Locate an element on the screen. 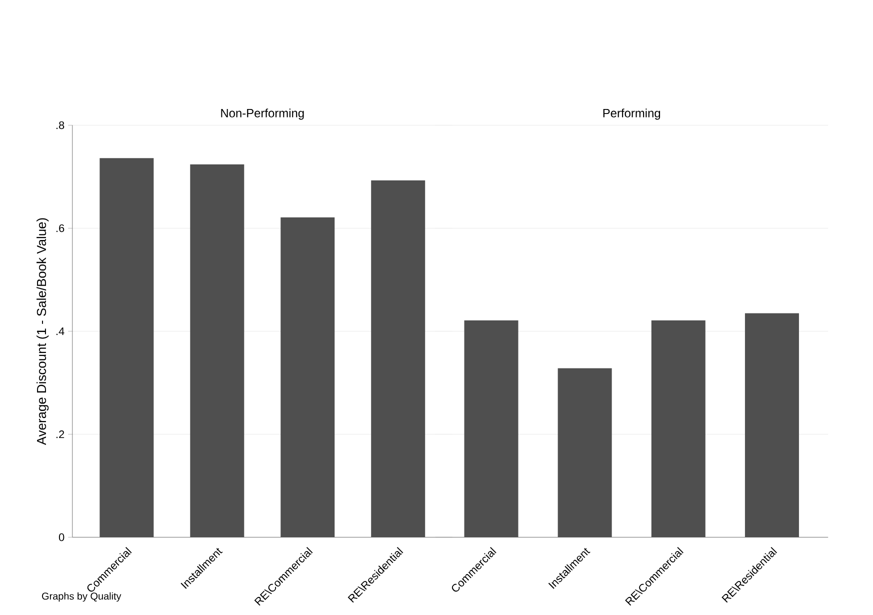 The image size is (873, 615). y-tick-label: .4 is located at coordinates (60, 331).